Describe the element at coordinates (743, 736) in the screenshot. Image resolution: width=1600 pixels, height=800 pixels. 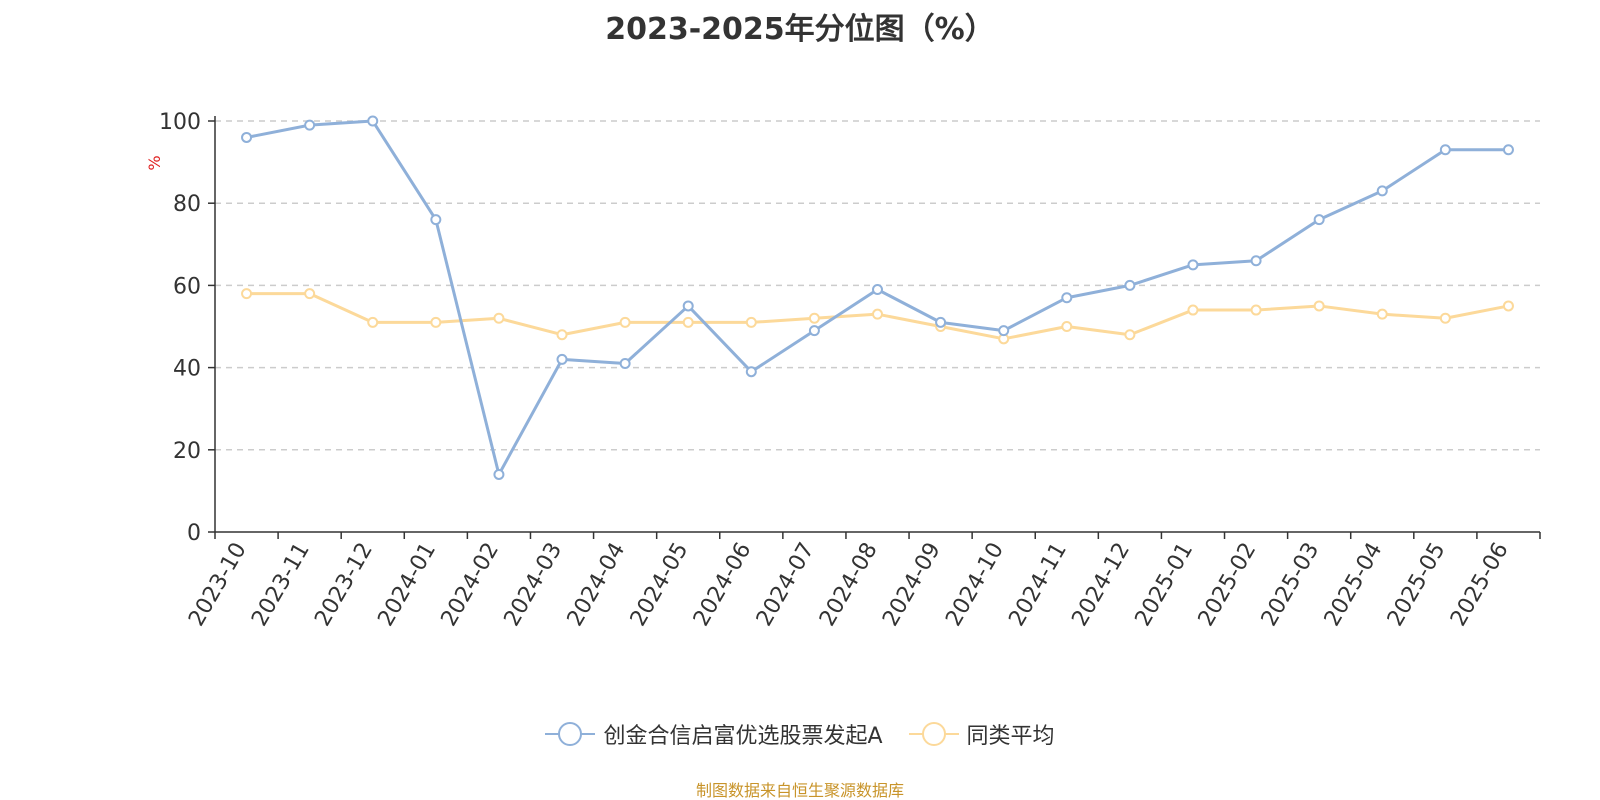
I see `legend-label-series-0: 创金合信启富优选股票发起A` at that location.